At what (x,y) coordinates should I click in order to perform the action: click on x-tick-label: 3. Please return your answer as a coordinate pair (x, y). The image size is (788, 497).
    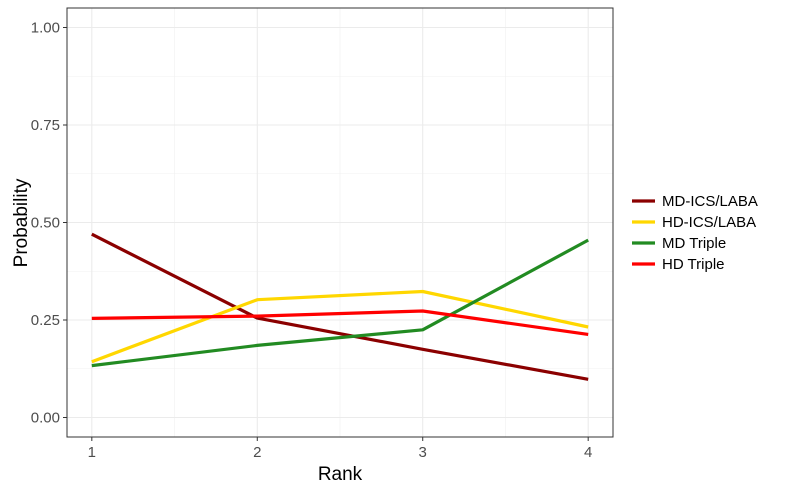
    Looking at the image, I should click on (423, 452).